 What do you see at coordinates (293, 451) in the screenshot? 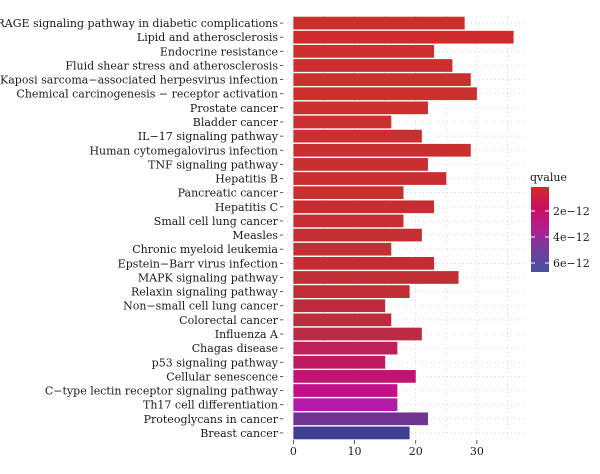
I see `x-tick-label: 0` at bounding box center [293, 451].